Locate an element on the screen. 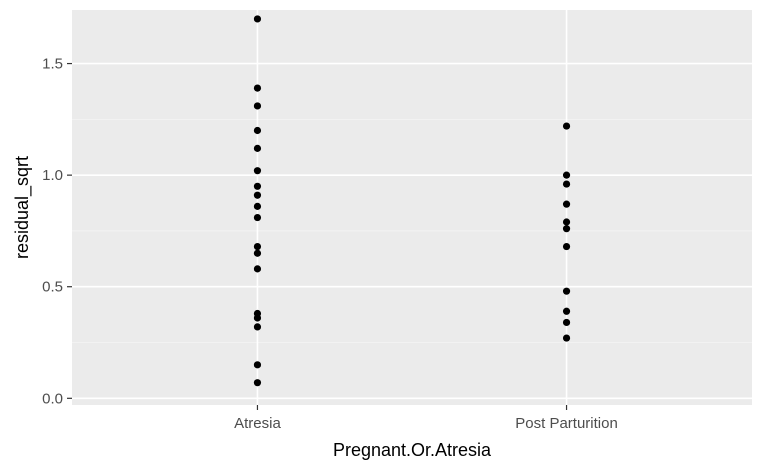 The image size is (762, 470). y-tick-label: 0.5 is located at coordinates (52, 287).